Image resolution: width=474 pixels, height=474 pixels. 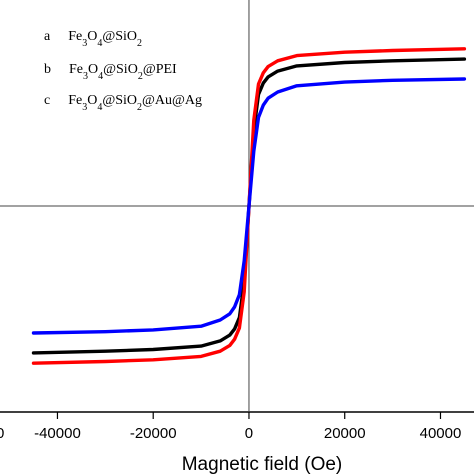 What do you see at coordinates (47, 69) in the screenshot?
I see `legend-letter: b` at bounding box center [47, 69].